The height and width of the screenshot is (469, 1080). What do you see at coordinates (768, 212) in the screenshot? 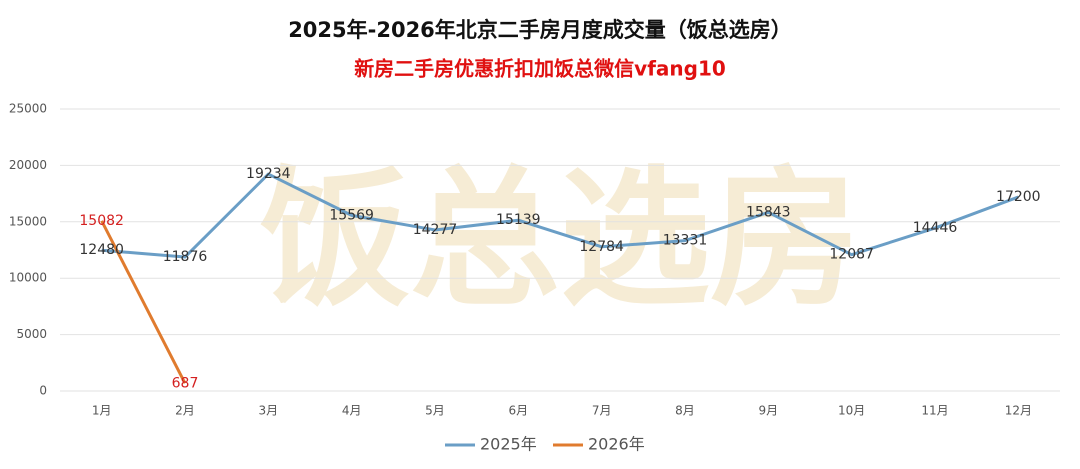
I see `data-label: 15843` at bounding box center [768, 212].